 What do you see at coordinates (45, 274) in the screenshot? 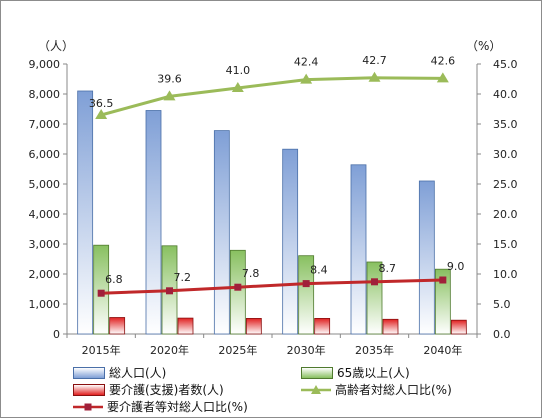
I see `left-tick-label: 2,000` at bounding box center [45, 274].